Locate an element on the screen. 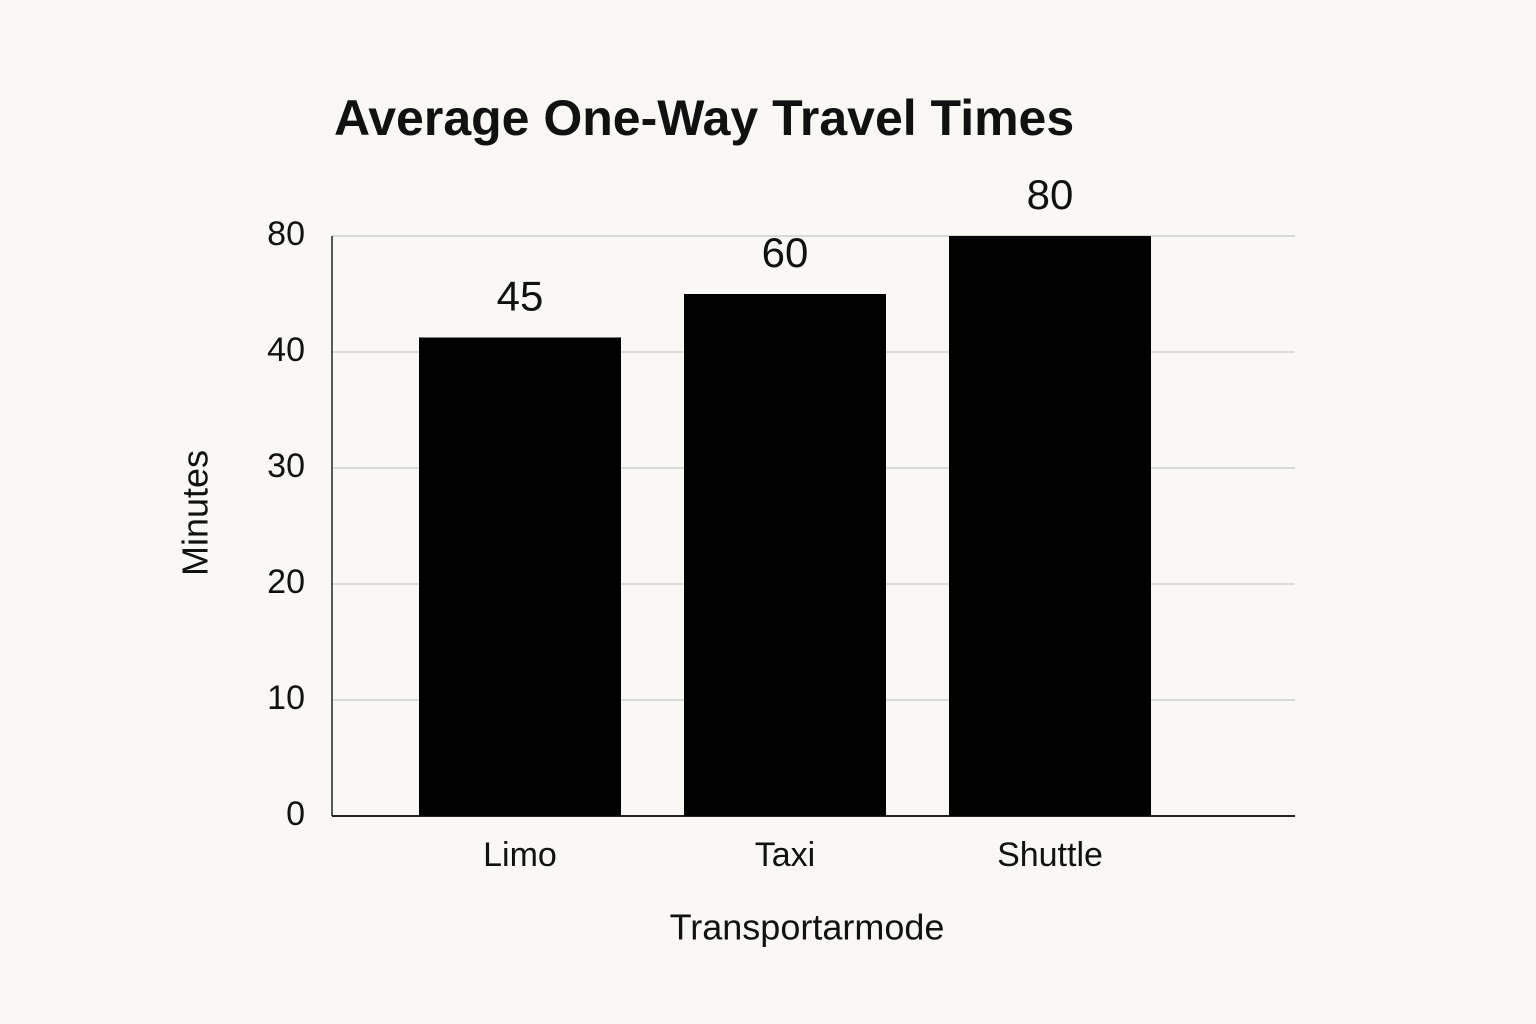  data-label: 80 is located at coordinates (1050, 194).